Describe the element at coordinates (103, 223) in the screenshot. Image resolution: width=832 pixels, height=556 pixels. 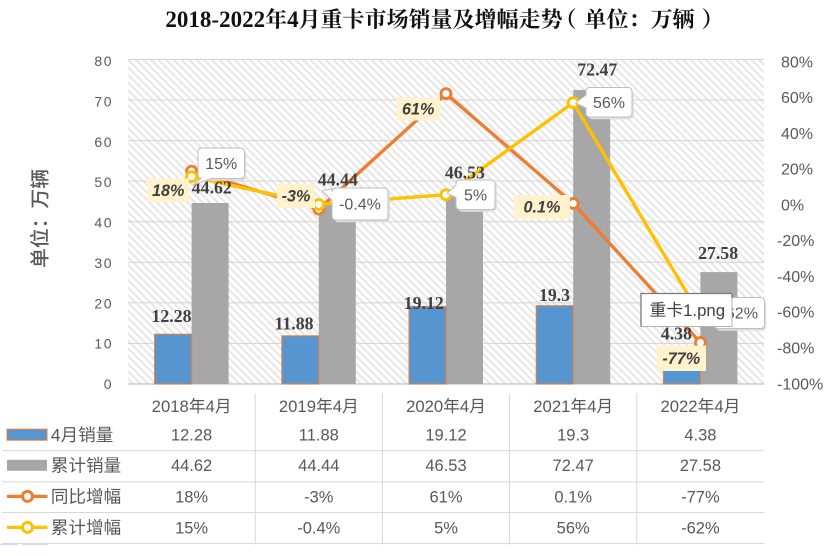
I see `svg-text: 40` at that location.